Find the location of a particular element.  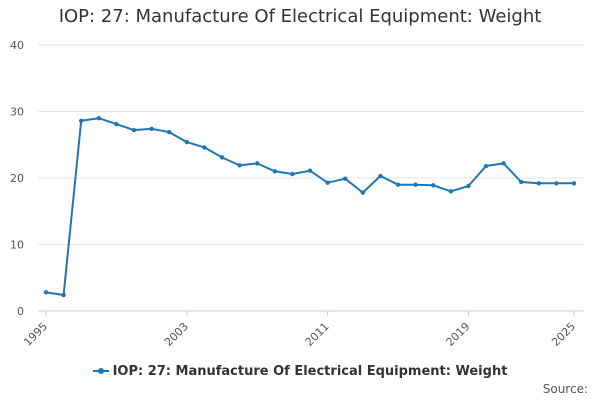

data-point-2010 is located at coordinates (310, 170).